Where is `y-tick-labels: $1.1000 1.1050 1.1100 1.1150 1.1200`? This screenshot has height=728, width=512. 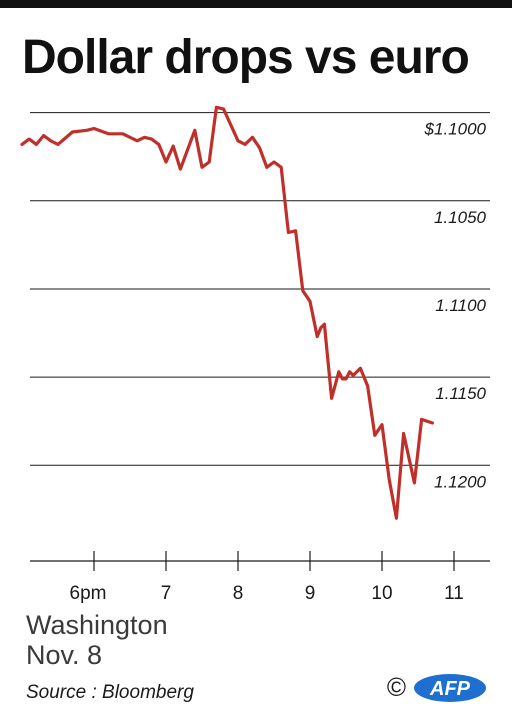 y-tick-labels: $1.1000 1.1050 1.1100 1.1150 1.1200 is located at coordinates (455, 306).